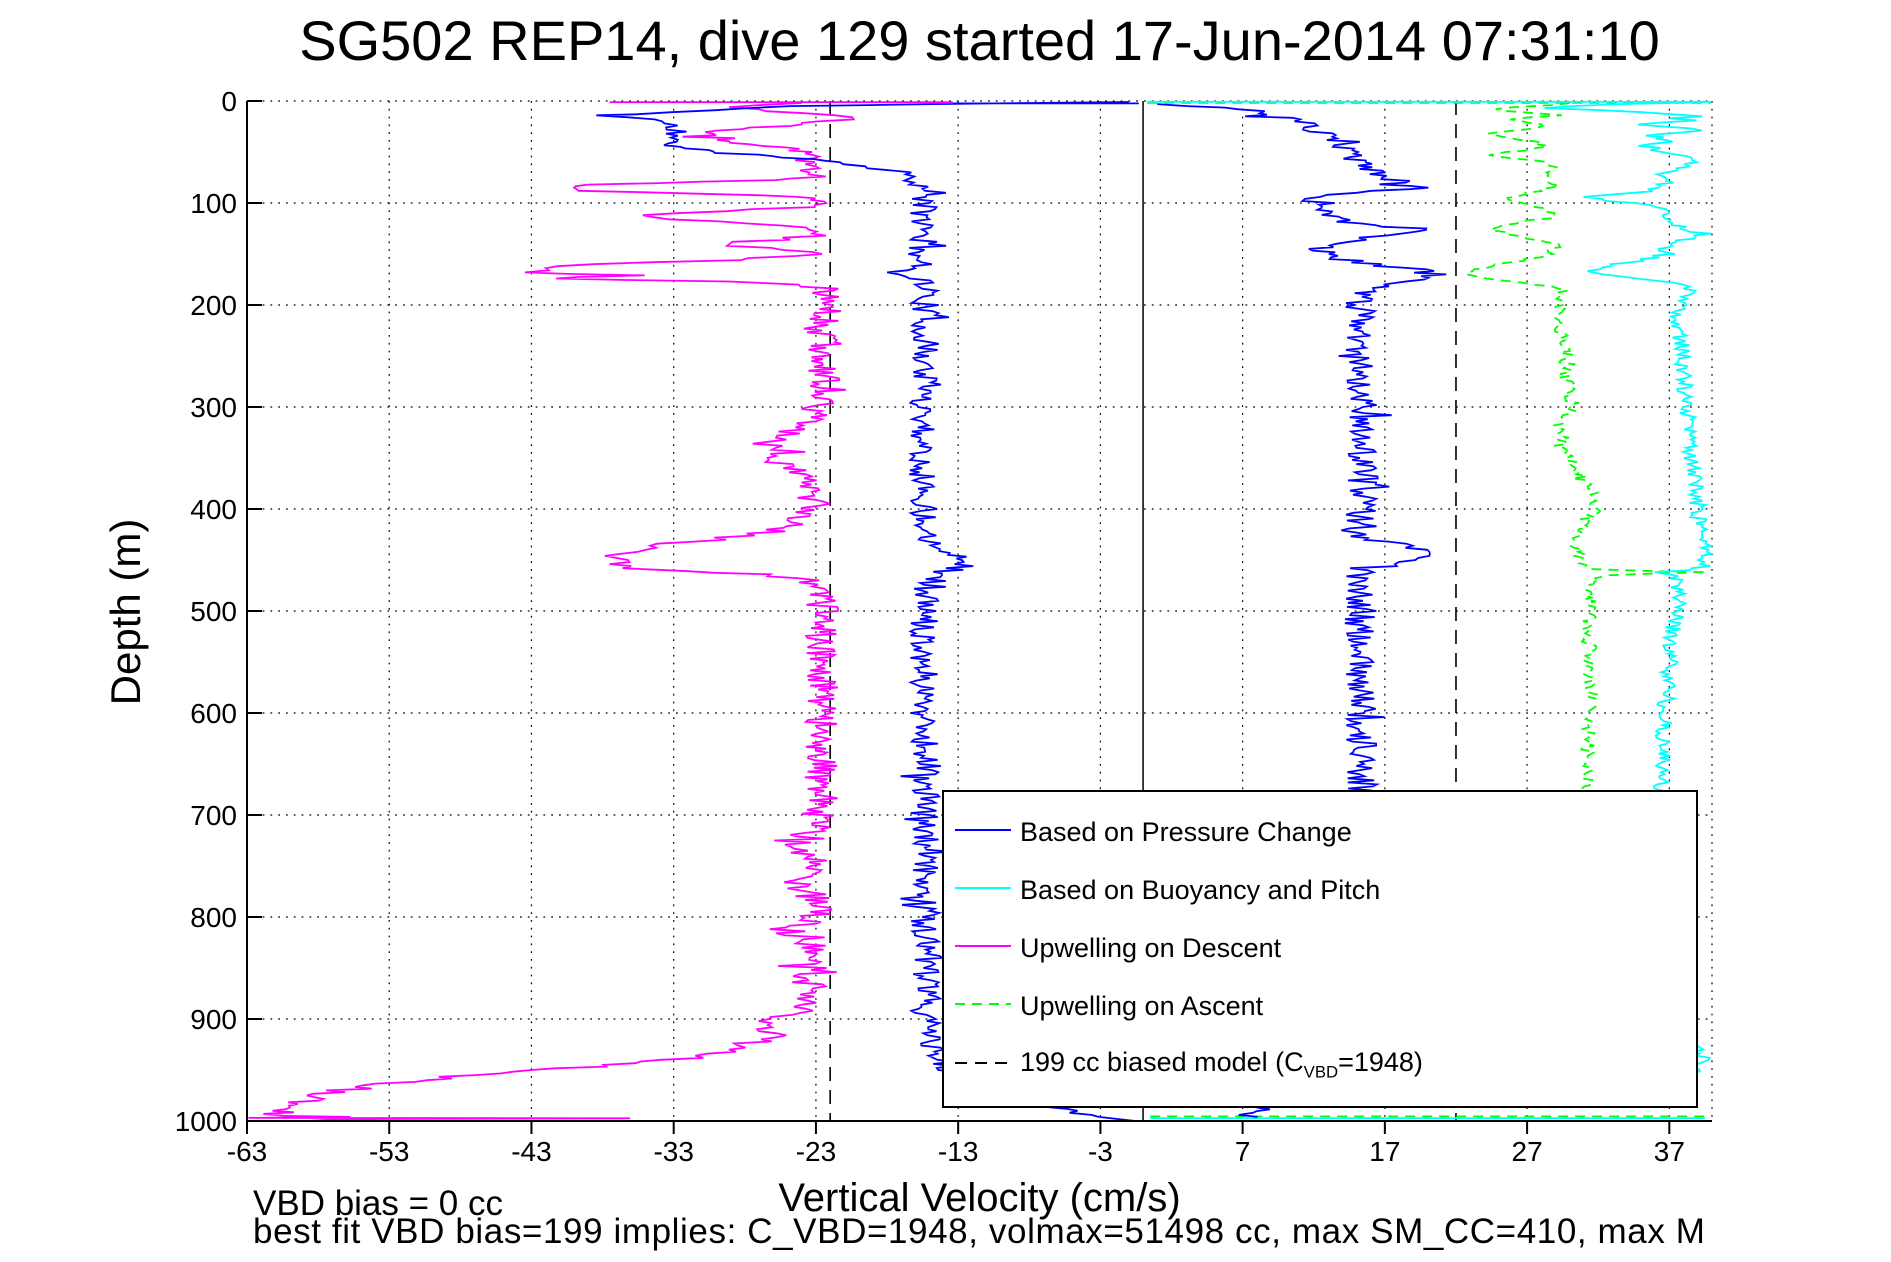 The width and height of the screenshot is (1891, 1262). What do you see at coordinates (213, 203) in the screenshot?
I see `y-tick-label: 100` at bounding box center [213, 203].